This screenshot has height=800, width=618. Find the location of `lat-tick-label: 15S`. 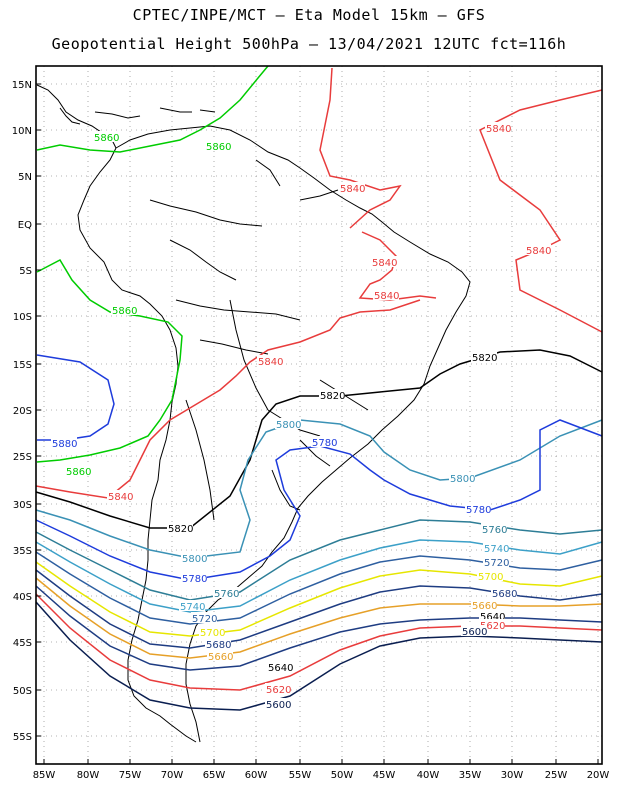

lat-tick-label: 15S is located at coordinates (22, 365).